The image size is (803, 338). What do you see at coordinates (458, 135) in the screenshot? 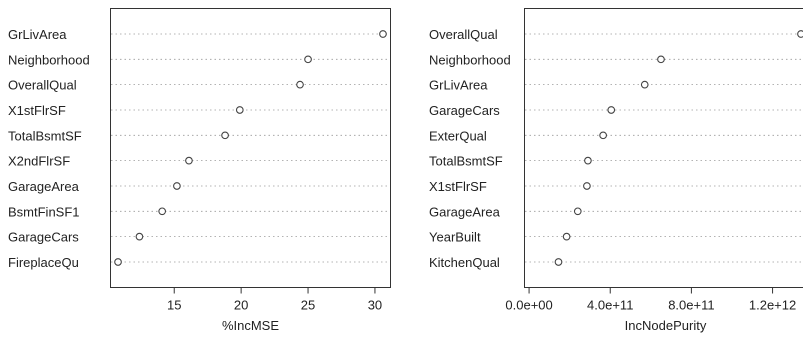
I see `incnodepurity-category-label: ExterQual` at bounding box center [458, 135].